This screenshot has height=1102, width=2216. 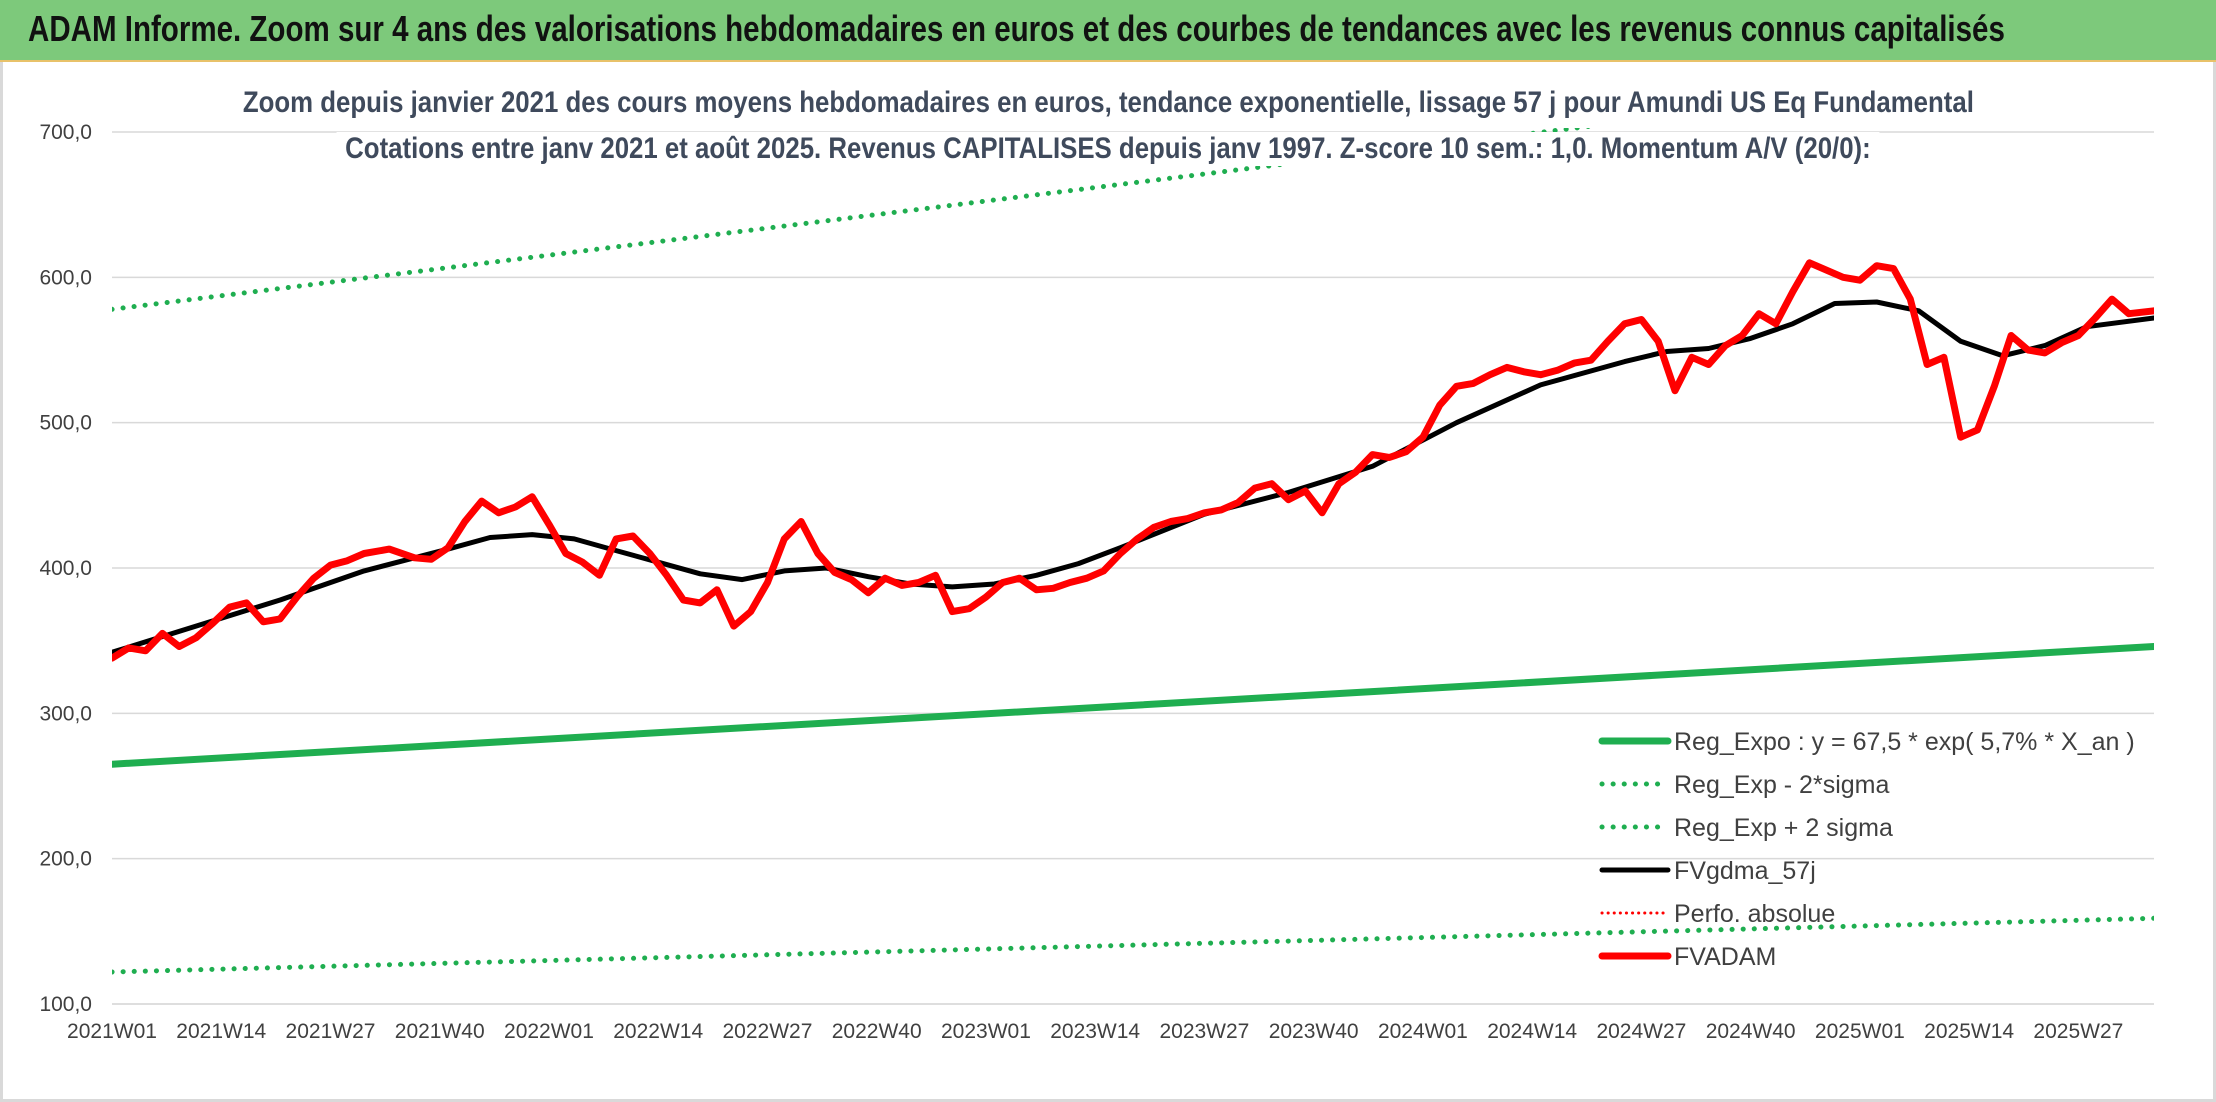 What do you see at coordinates (112, 1031) in the screenshot?
I see `x-tick-label: 2021W01` at bounding box center [112, 1031].